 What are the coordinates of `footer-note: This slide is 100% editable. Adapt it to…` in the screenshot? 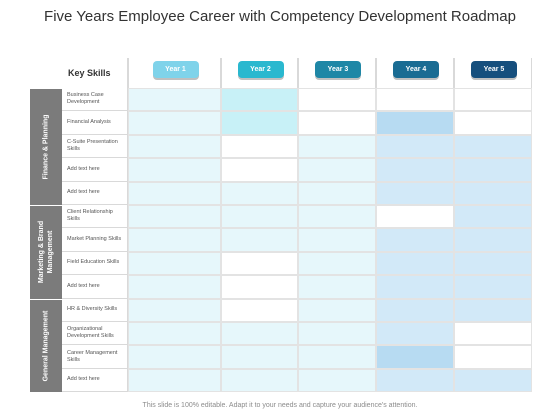 It's located at (280, 405).